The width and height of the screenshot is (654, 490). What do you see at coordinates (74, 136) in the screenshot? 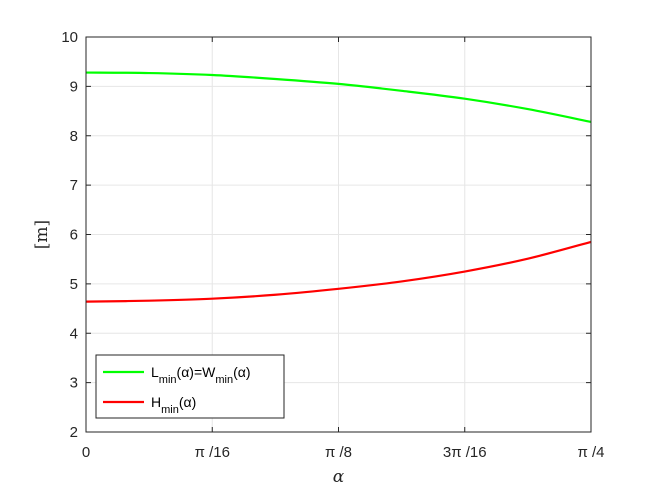
I see `y-tick-label: 8` at bounding box center [74, 136].